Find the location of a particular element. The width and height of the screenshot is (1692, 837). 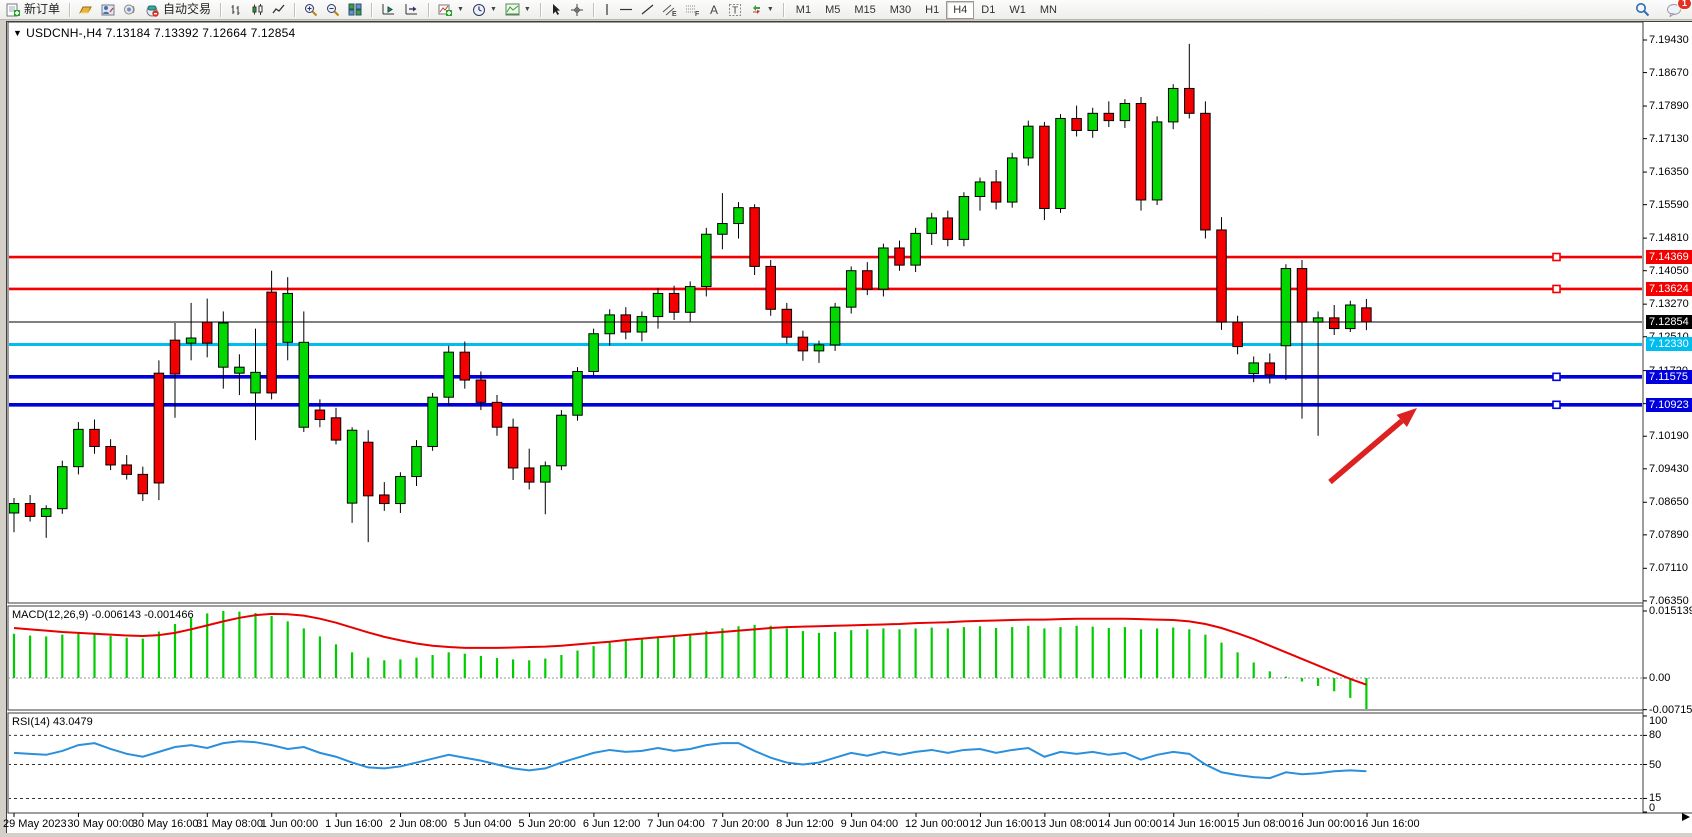

text-label-button: T is located at coordinates (735, 9).